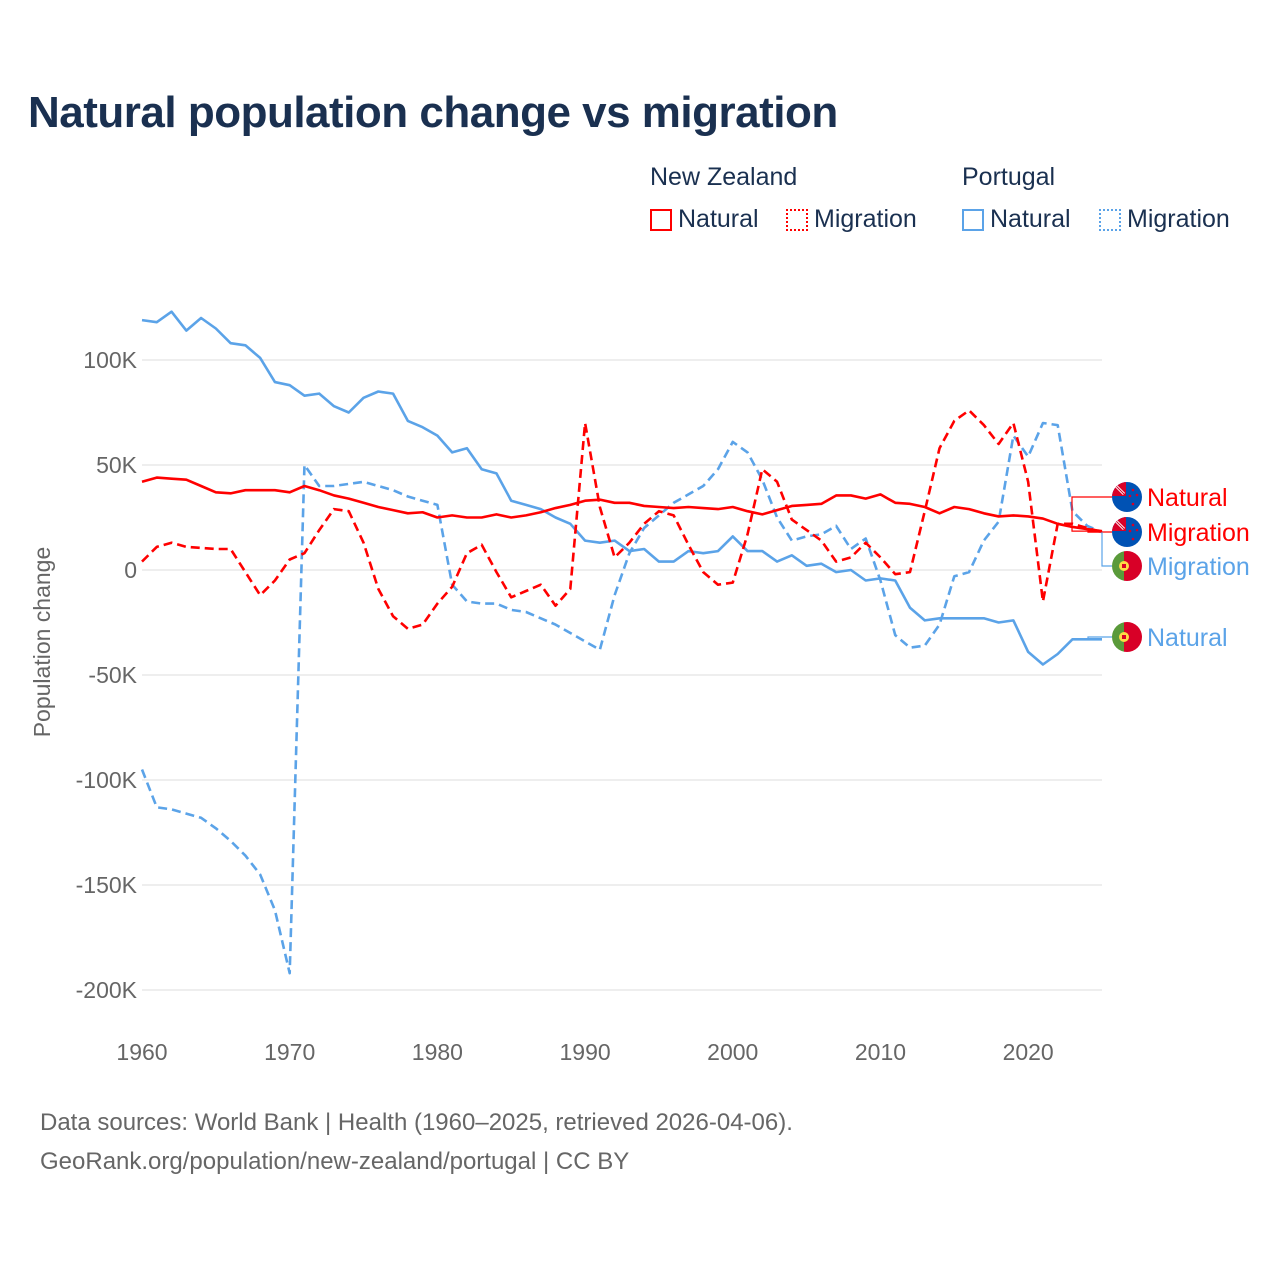  What do you see at coordinates (437, 1052) in the screenshot?
I see `x-tick-label: 1980` at bounding box center [437, 1052].